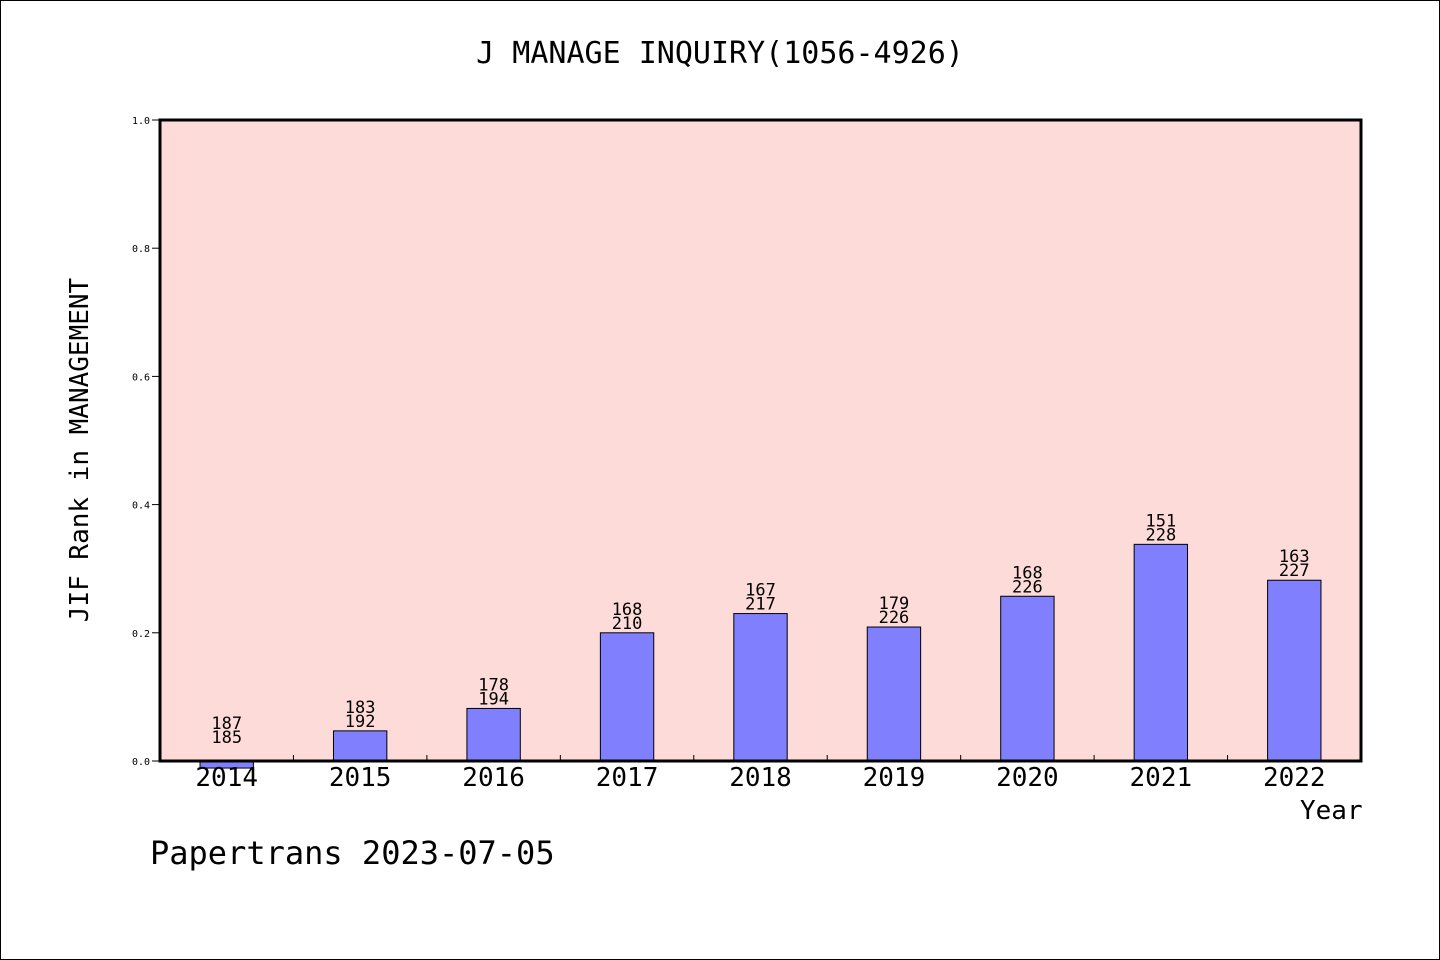 This screenshot has width=1440, height=960. What do you see at coordinates (493, 778) in the screenshot?
I see `x-tick-label: 2016` at bounding box center [493, 778].